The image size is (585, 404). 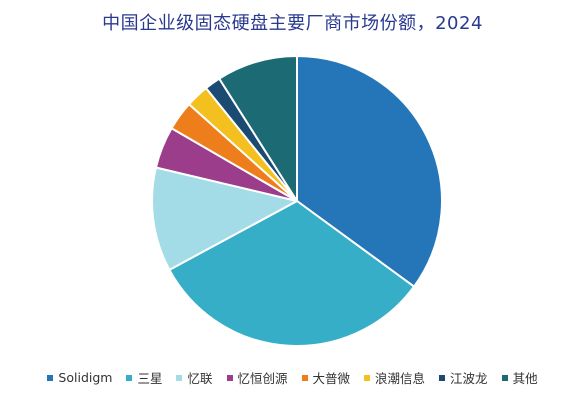 I want to click on legend-item-longsys: 江波龙, so click(x=463, y=377).